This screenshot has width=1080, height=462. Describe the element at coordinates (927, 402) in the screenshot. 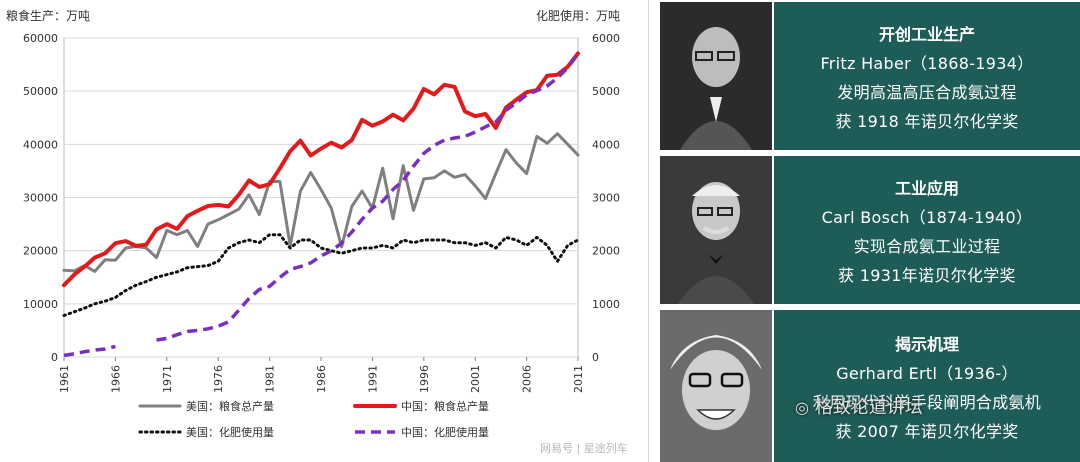

I see `panel-line: 利用现代科学手段阐明合成氨机` at that location.